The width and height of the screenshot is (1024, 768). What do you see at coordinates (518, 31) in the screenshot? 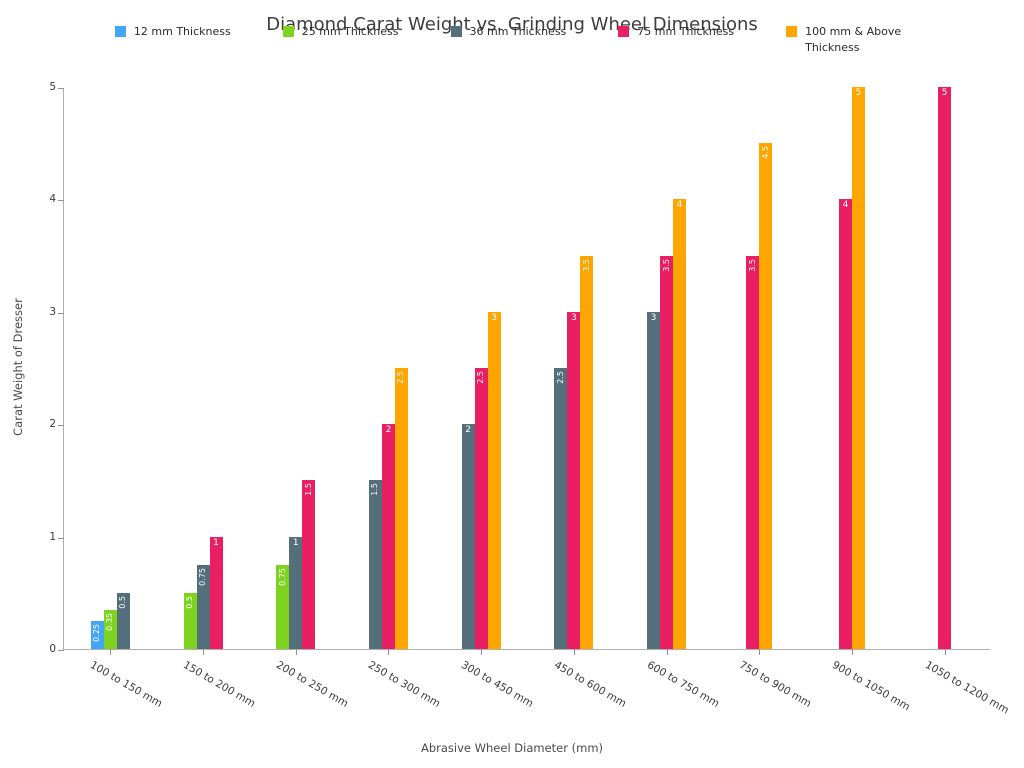
I see `legend-label: 36 mm Thickness` at bounding box center [518, 31].